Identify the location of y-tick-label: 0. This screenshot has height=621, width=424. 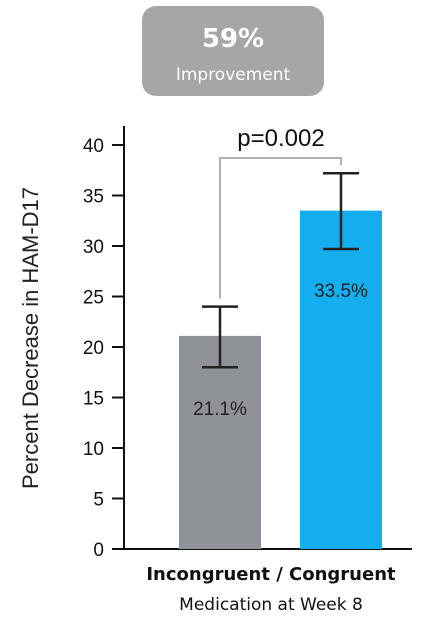
(98, 550).